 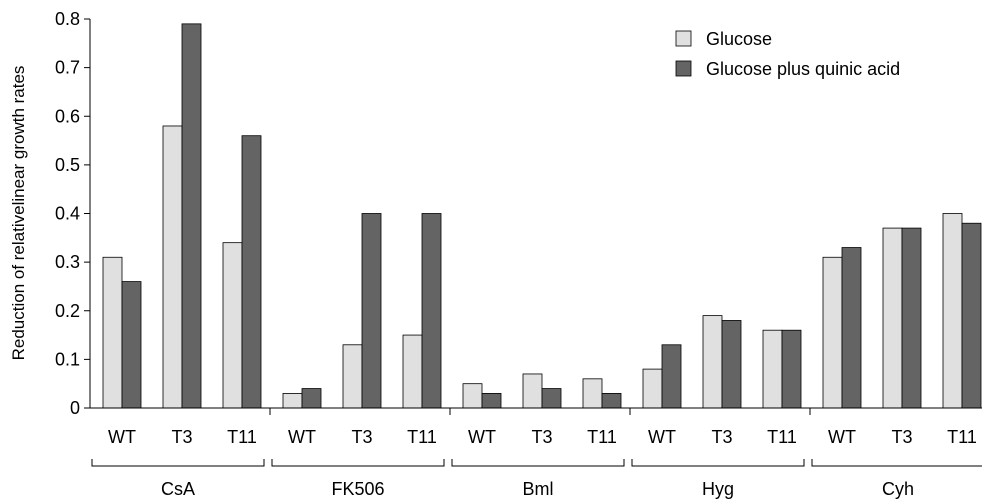 I want to click on y-tick-label: 0, so click(x=75, y=408).